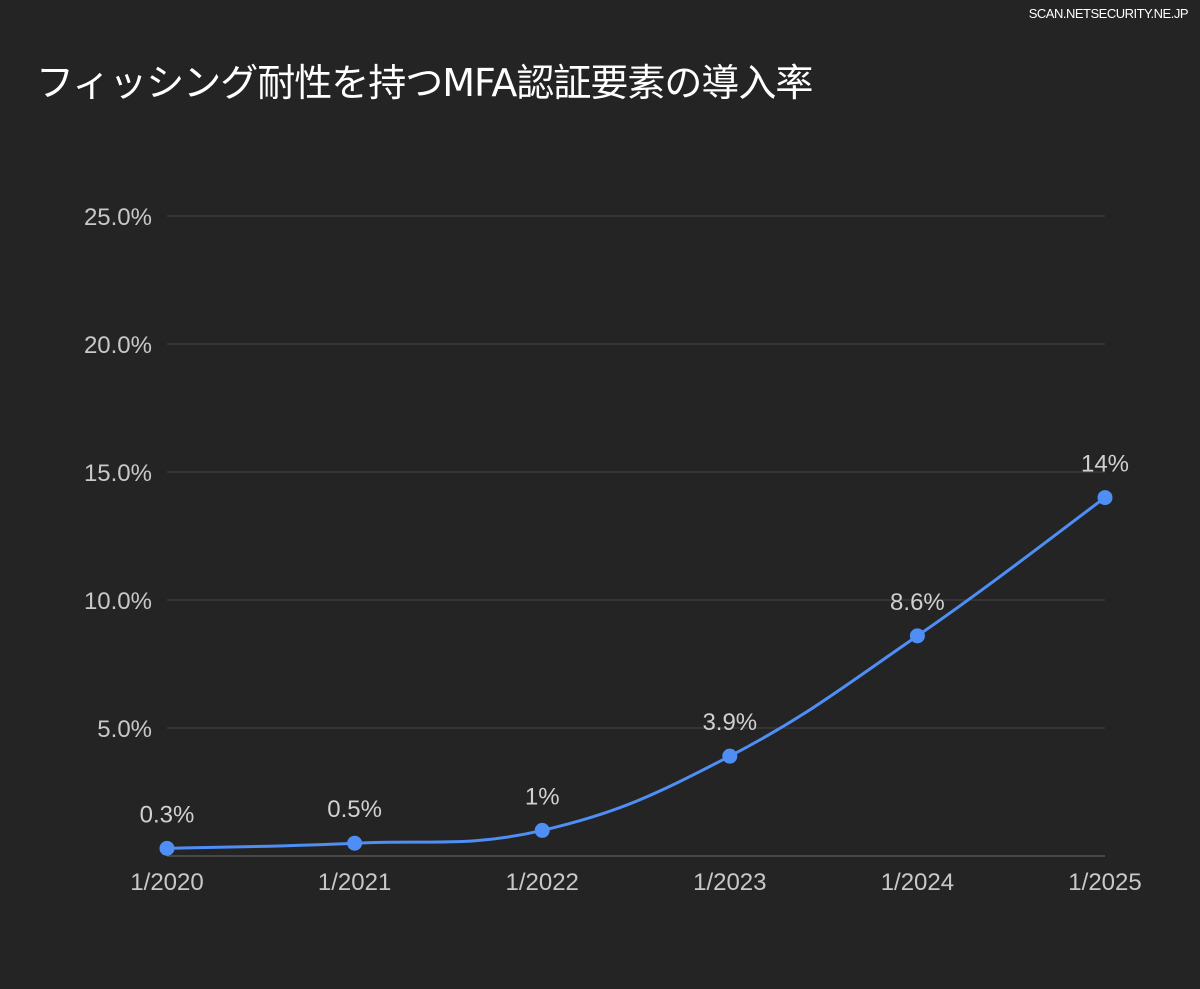  What do you see at coordinates (354, 882) in the screenshot?
I see `x-tick-label: 1/2021` at bounding box center [354, 882].